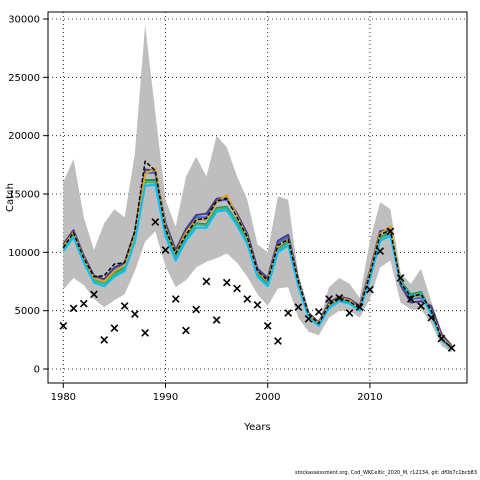 Image resolution: width=480 pixels, height=480 pixels. Describe the element at coordinates (24, 253) in the screenshot. I see `y-tick-label: 10000` at that location.